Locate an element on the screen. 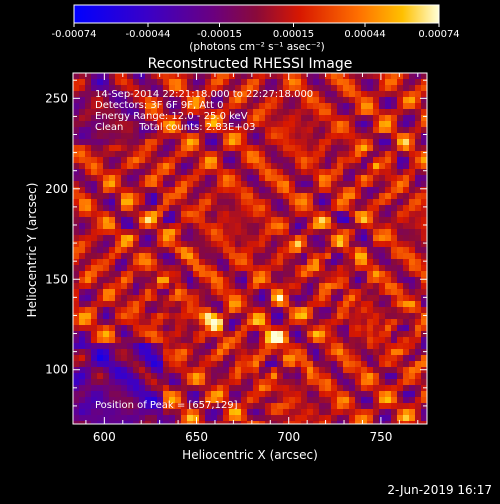 This screenshot has height=504, width=500. colorbar-gradient is located at coordinates (256, 14).